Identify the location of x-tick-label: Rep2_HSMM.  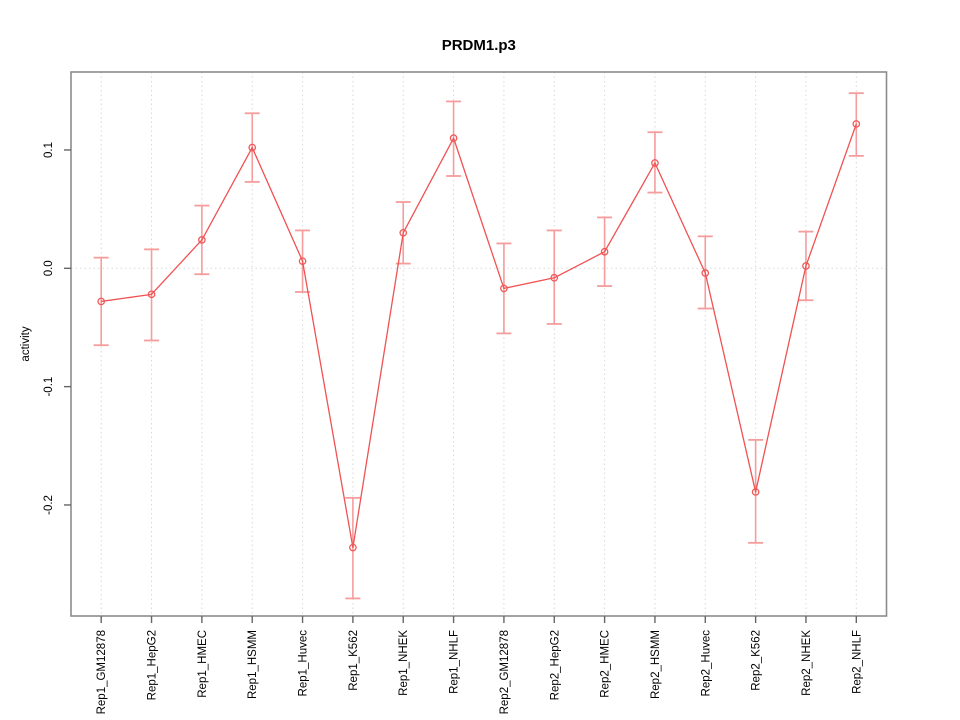
(656, 664).